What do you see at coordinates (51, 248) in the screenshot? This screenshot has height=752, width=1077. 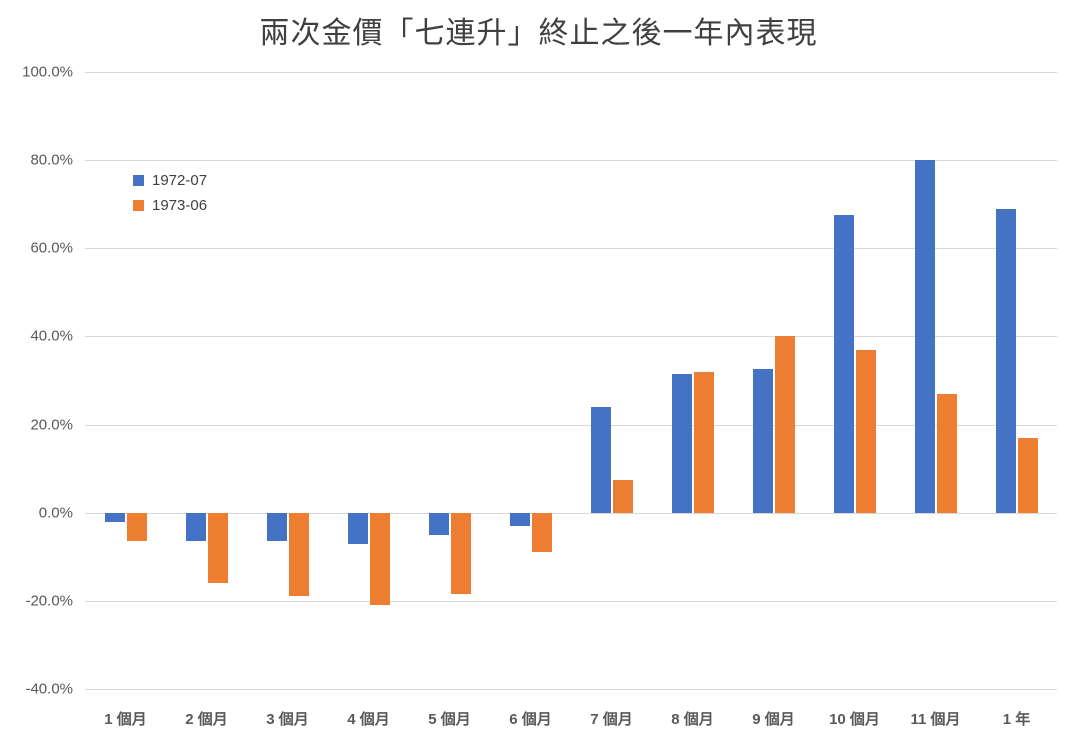 I see `y-tick-label: 60.0%` at bounding box center [51, 248].